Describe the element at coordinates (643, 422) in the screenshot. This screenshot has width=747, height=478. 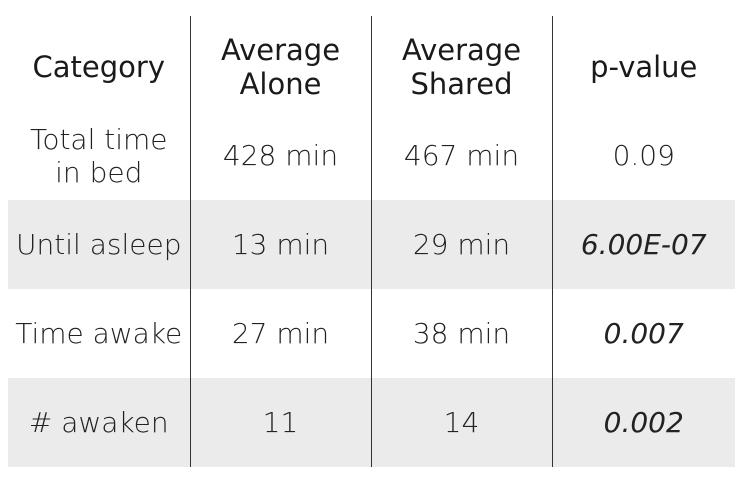
I see `cell-p-value: 0.002` at that location.